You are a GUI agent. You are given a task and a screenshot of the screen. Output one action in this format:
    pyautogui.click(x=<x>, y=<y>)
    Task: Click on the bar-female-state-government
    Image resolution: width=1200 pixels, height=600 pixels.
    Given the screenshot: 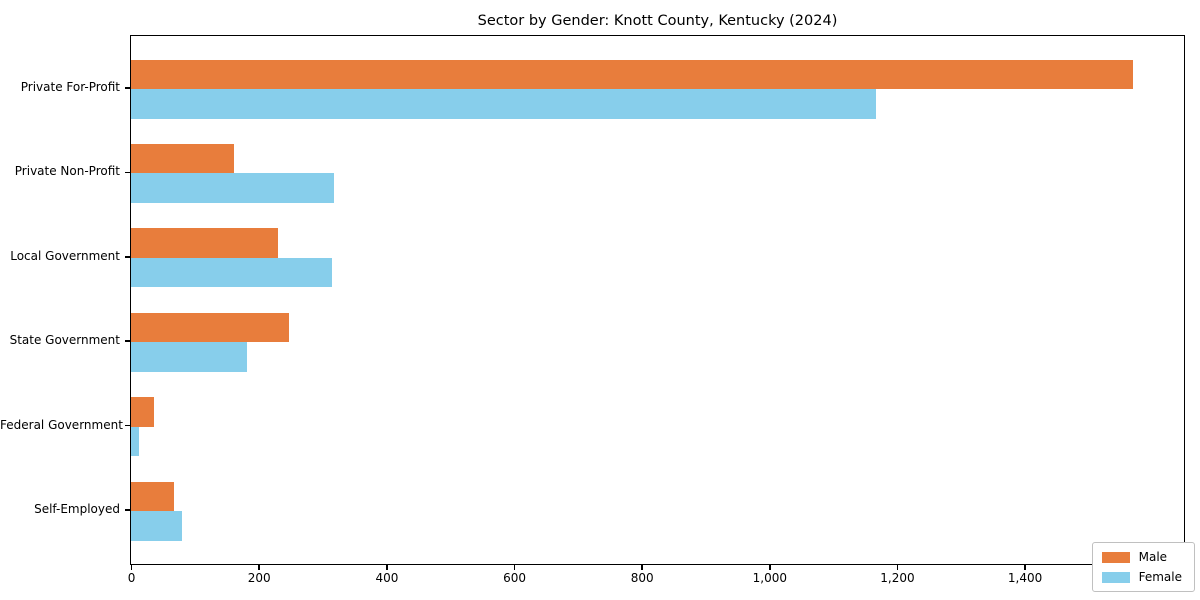 What is the action you would take?
    pyautogui.click(x=189, y=357)
    